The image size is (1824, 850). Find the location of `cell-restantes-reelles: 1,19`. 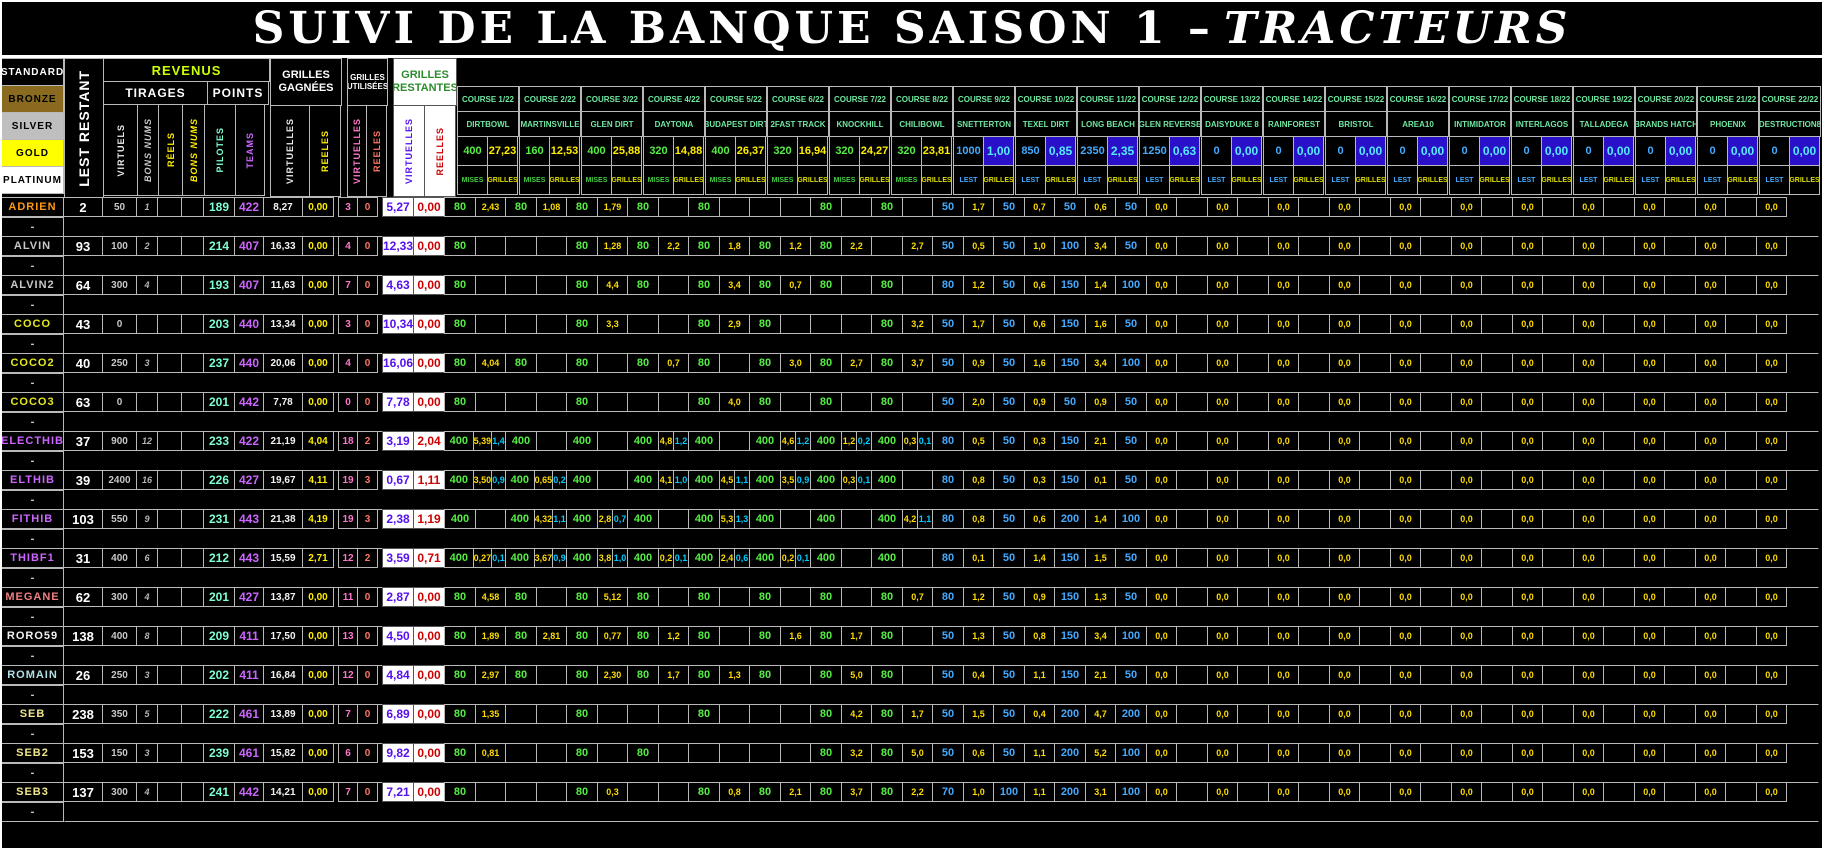

cell-restantes-reelles: 1,19 is located at coordinates (429, 519).